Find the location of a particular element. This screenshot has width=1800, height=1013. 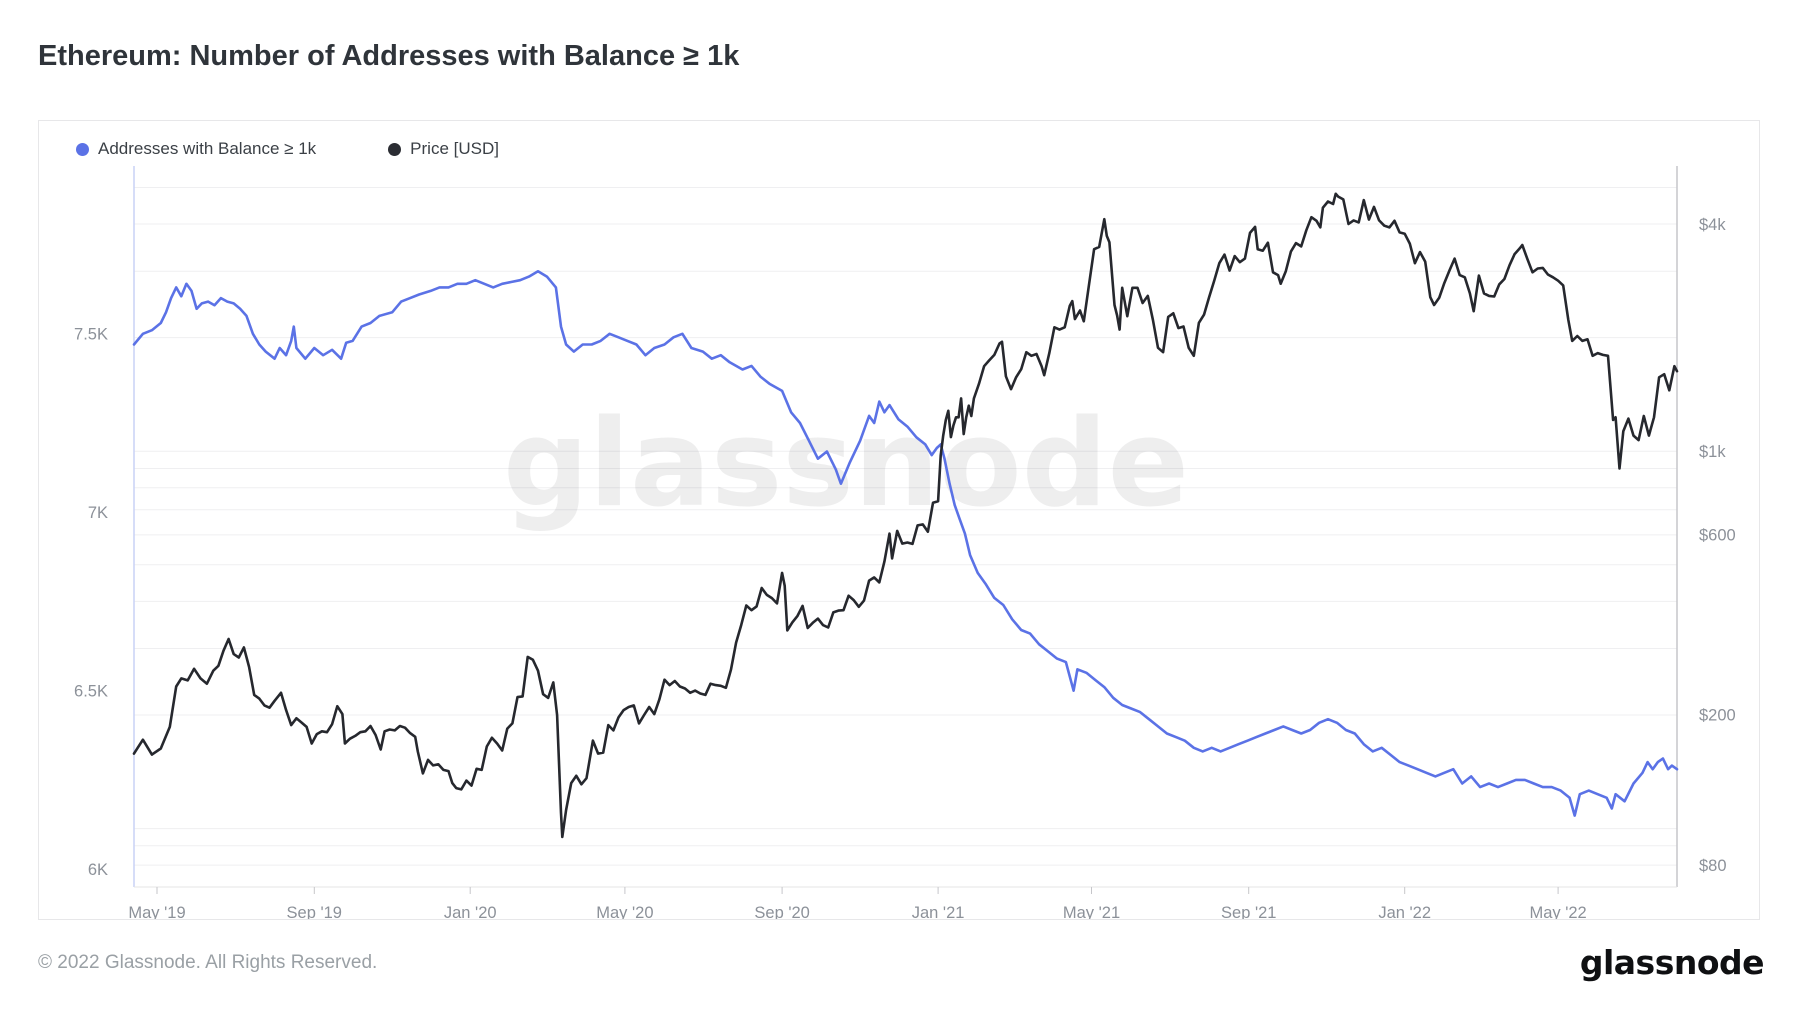

y-right-tick-label: $600 is located at coordinates (1717, 536).